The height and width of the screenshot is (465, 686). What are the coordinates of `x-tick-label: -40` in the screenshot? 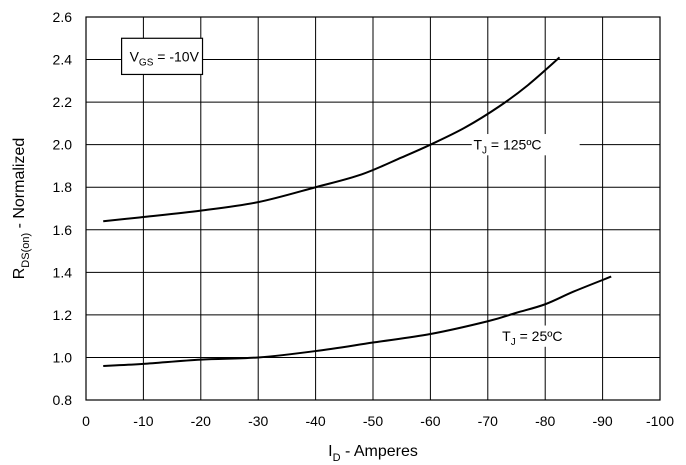 It's located at (315, 421).